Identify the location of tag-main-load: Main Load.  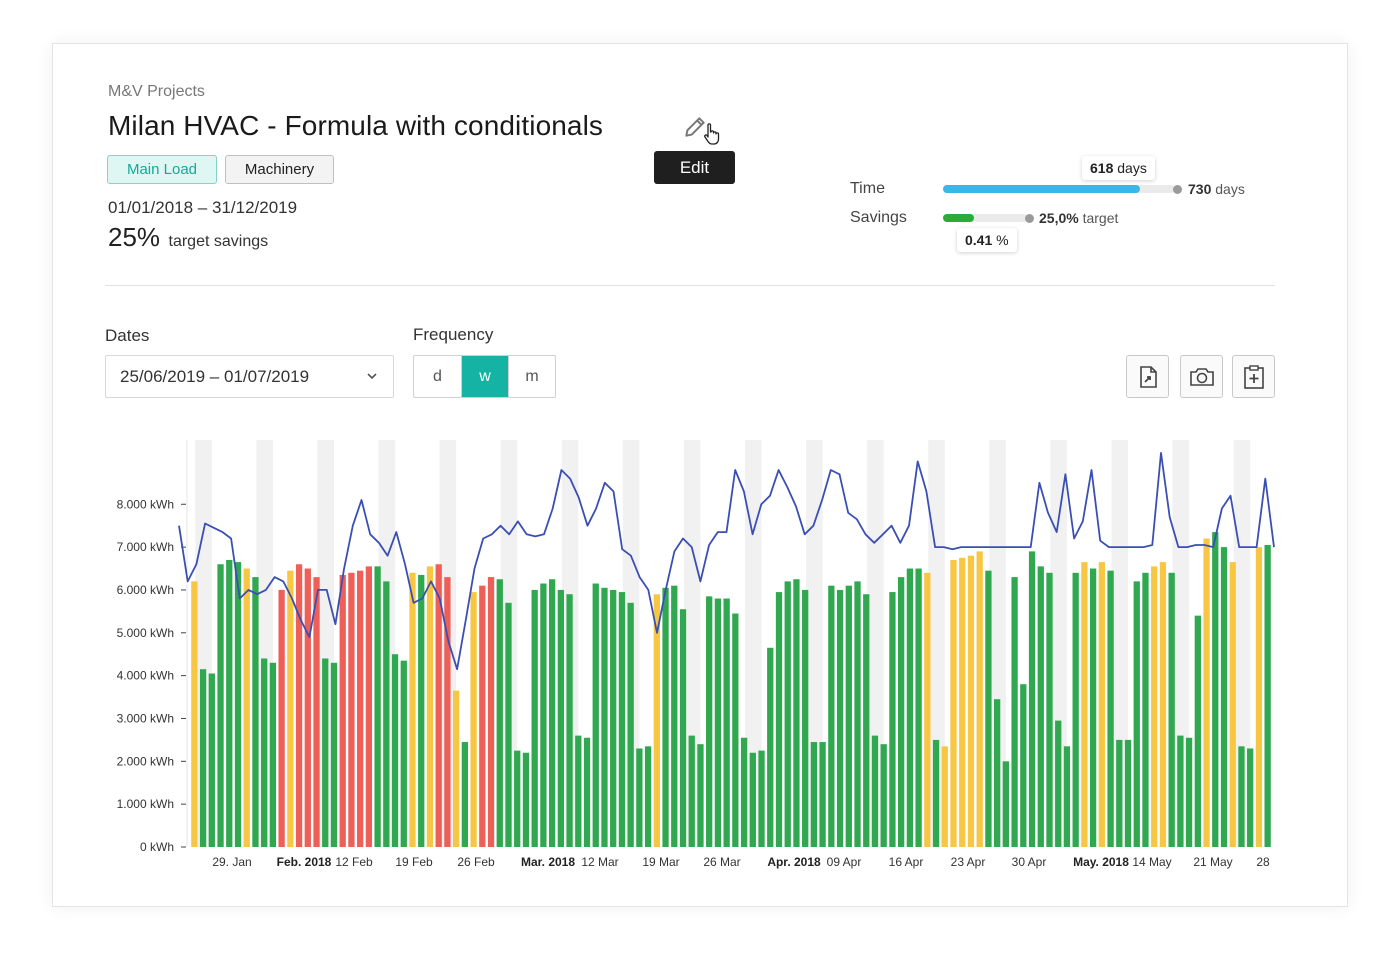
(162, 169).